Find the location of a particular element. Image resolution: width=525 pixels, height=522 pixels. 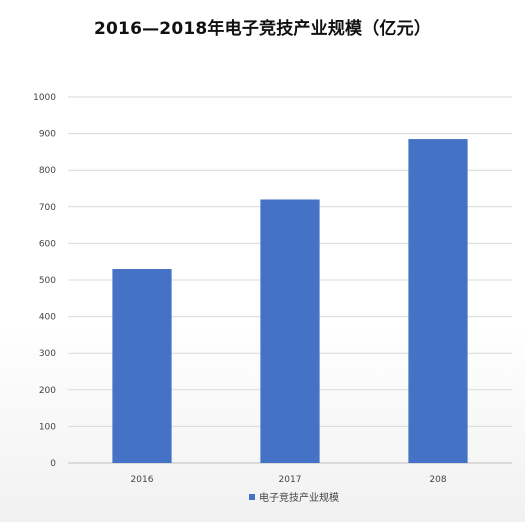

x-tick-label: 2017 is located at coordinates (290, 480).